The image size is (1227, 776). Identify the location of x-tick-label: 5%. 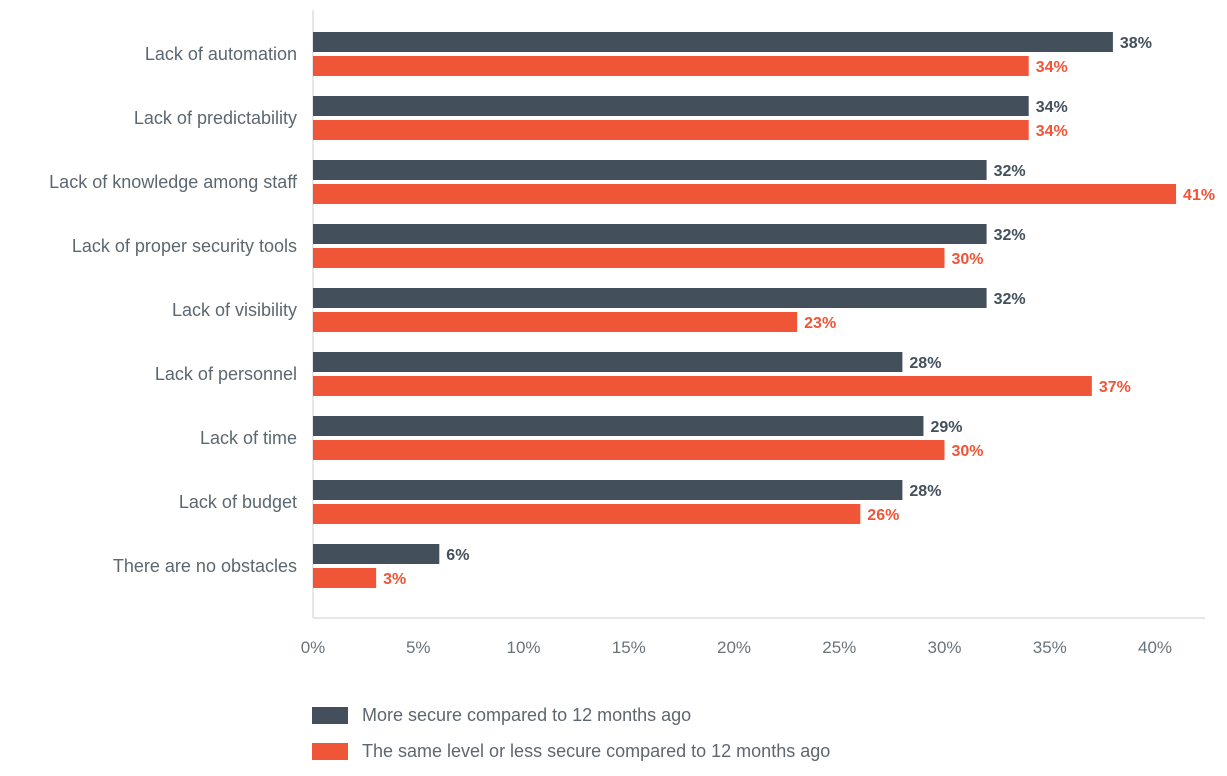
(418, 647).